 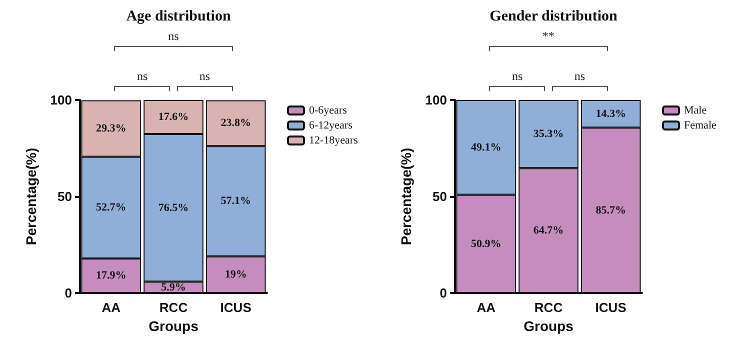 I want to click on data-label: 76.5%, so click(x=173, y=208).